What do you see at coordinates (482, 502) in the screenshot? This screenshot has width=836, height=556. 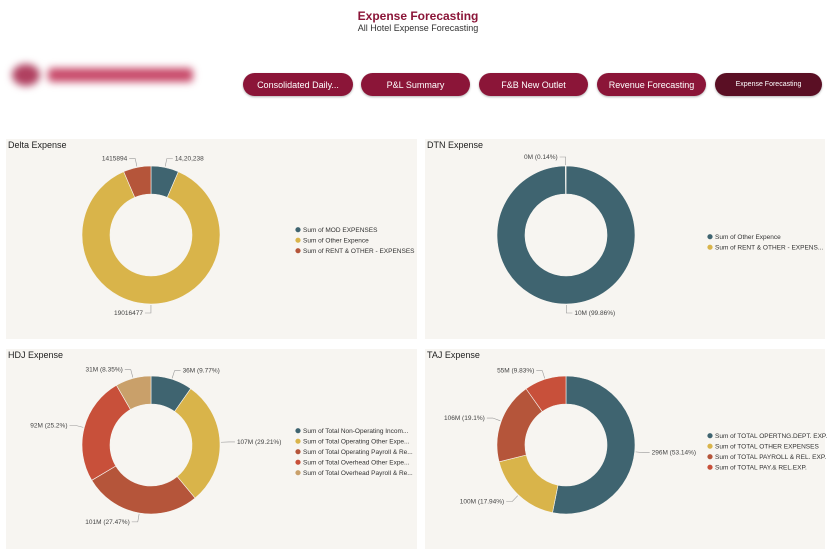 I see `data-label: 100M (17.94%)` at bounding box center [482, 502].